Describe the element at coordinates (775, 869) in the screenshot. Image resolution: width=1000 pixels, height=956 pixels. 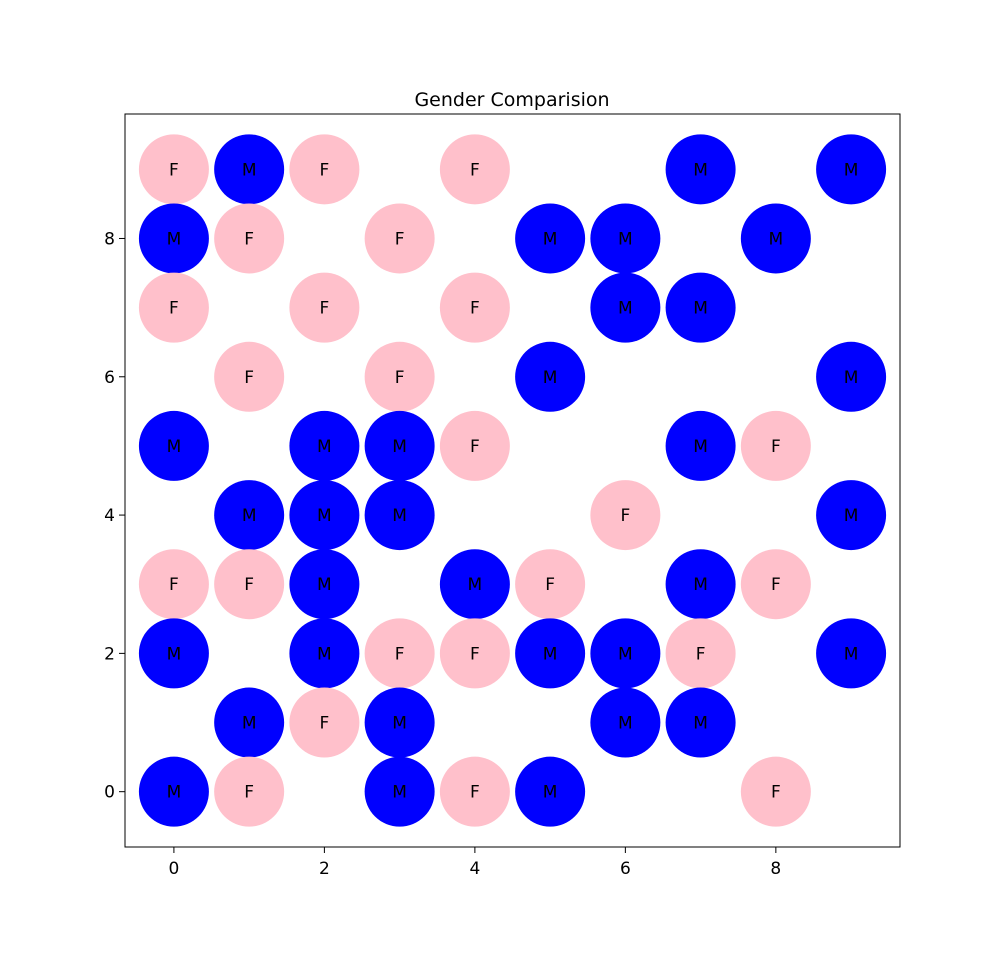
I see `x-tick-label: 8` at that location.